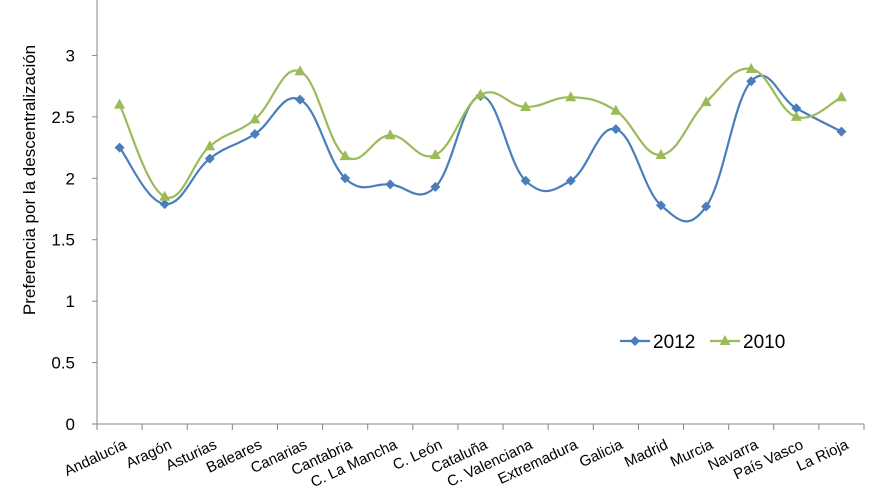 The height and width of the screenshot is (495, 880). I want to click on y-tick-label: 0.5, so click(63, 363).